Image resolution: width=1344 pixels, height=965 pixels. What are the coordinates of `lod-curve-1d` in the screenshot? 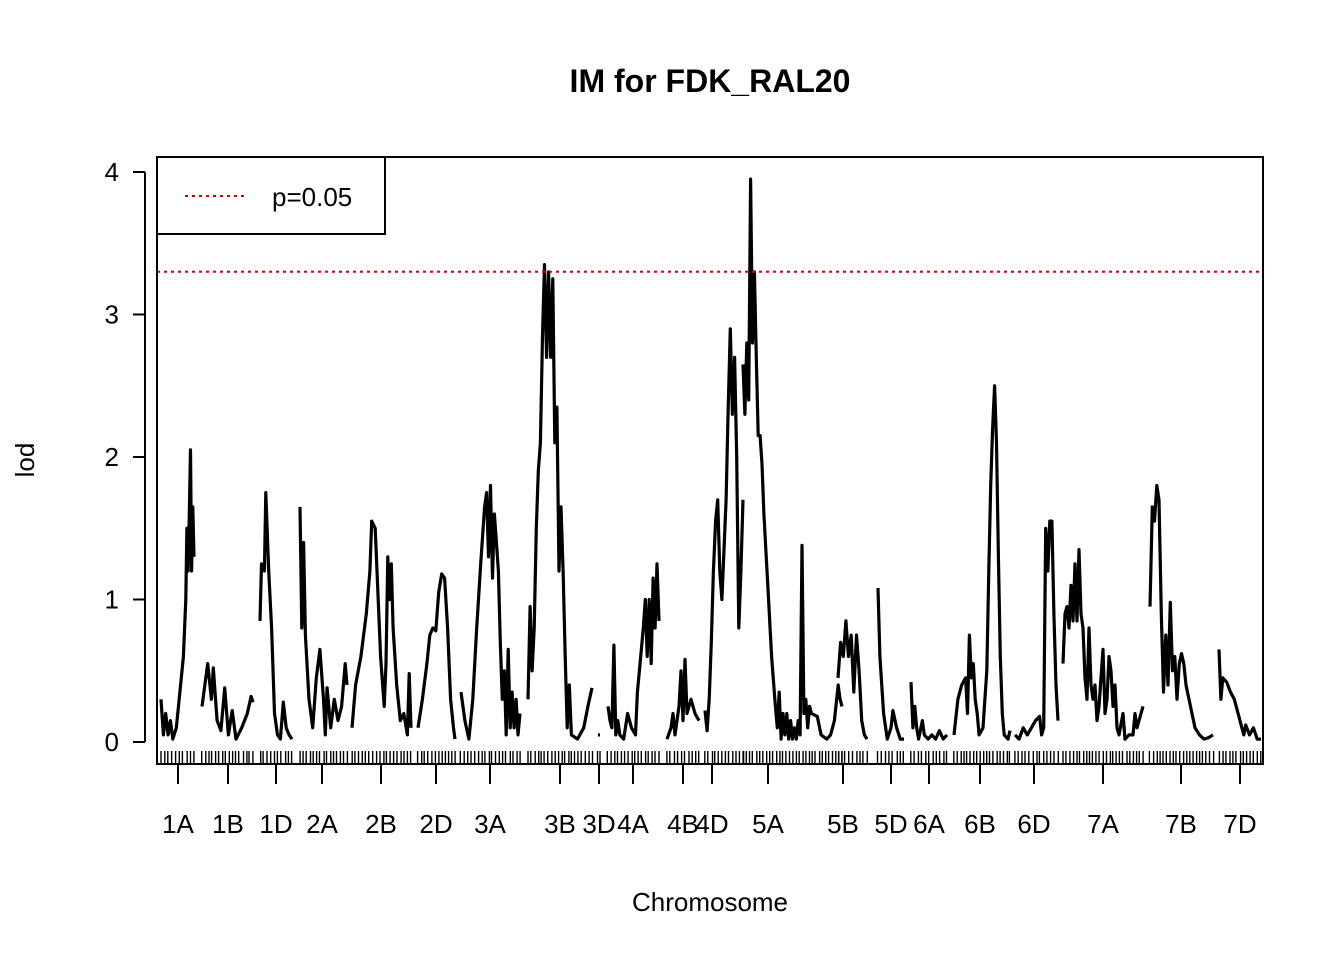 It's located at (276, 616).